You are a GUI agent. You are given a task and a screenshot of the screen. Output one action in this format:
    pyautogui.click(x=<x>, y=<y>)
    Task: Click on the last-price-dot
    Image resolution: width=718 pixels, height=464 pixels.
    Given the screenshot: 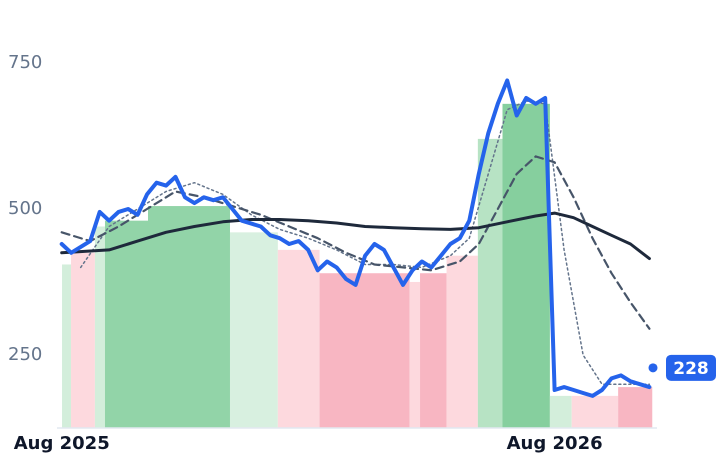 What is the action you would take?
    pyautogui.click(x=653, y=368)
    